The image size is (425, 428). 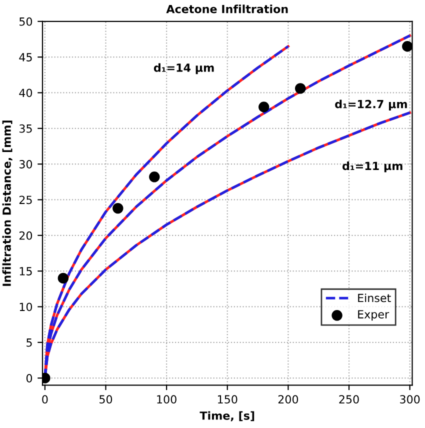 What do you see at coordinates (26, 307) in the screenshot?
I see `y-tick-label: 10` at bounding box center [26, 307].